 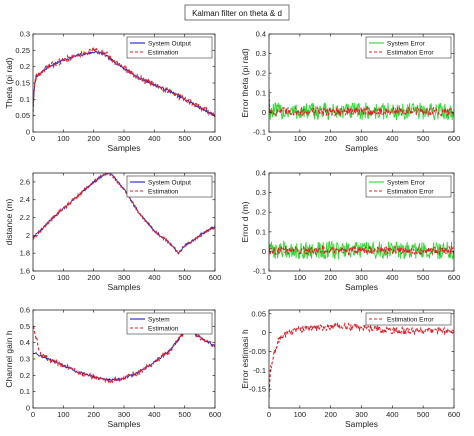 I want to click on y-axis-label: Error theta (pi rad), so click(x=245, y=83).